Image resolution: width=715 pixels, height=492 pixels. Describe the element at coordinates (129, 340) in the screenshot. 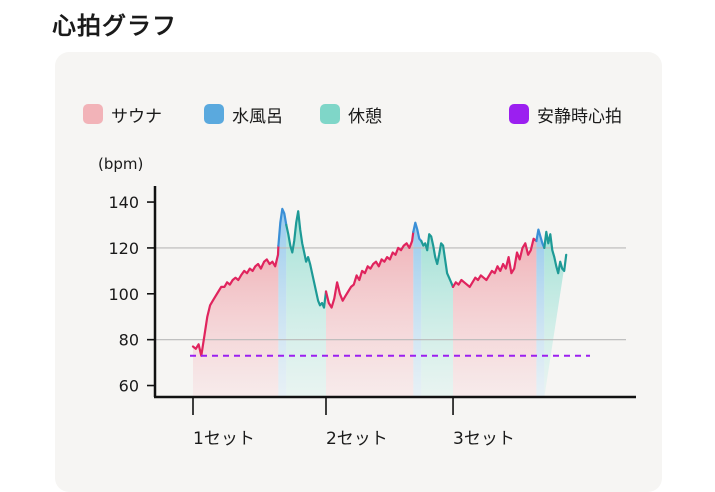

I see `y-tick-label-80: 80` at that location.